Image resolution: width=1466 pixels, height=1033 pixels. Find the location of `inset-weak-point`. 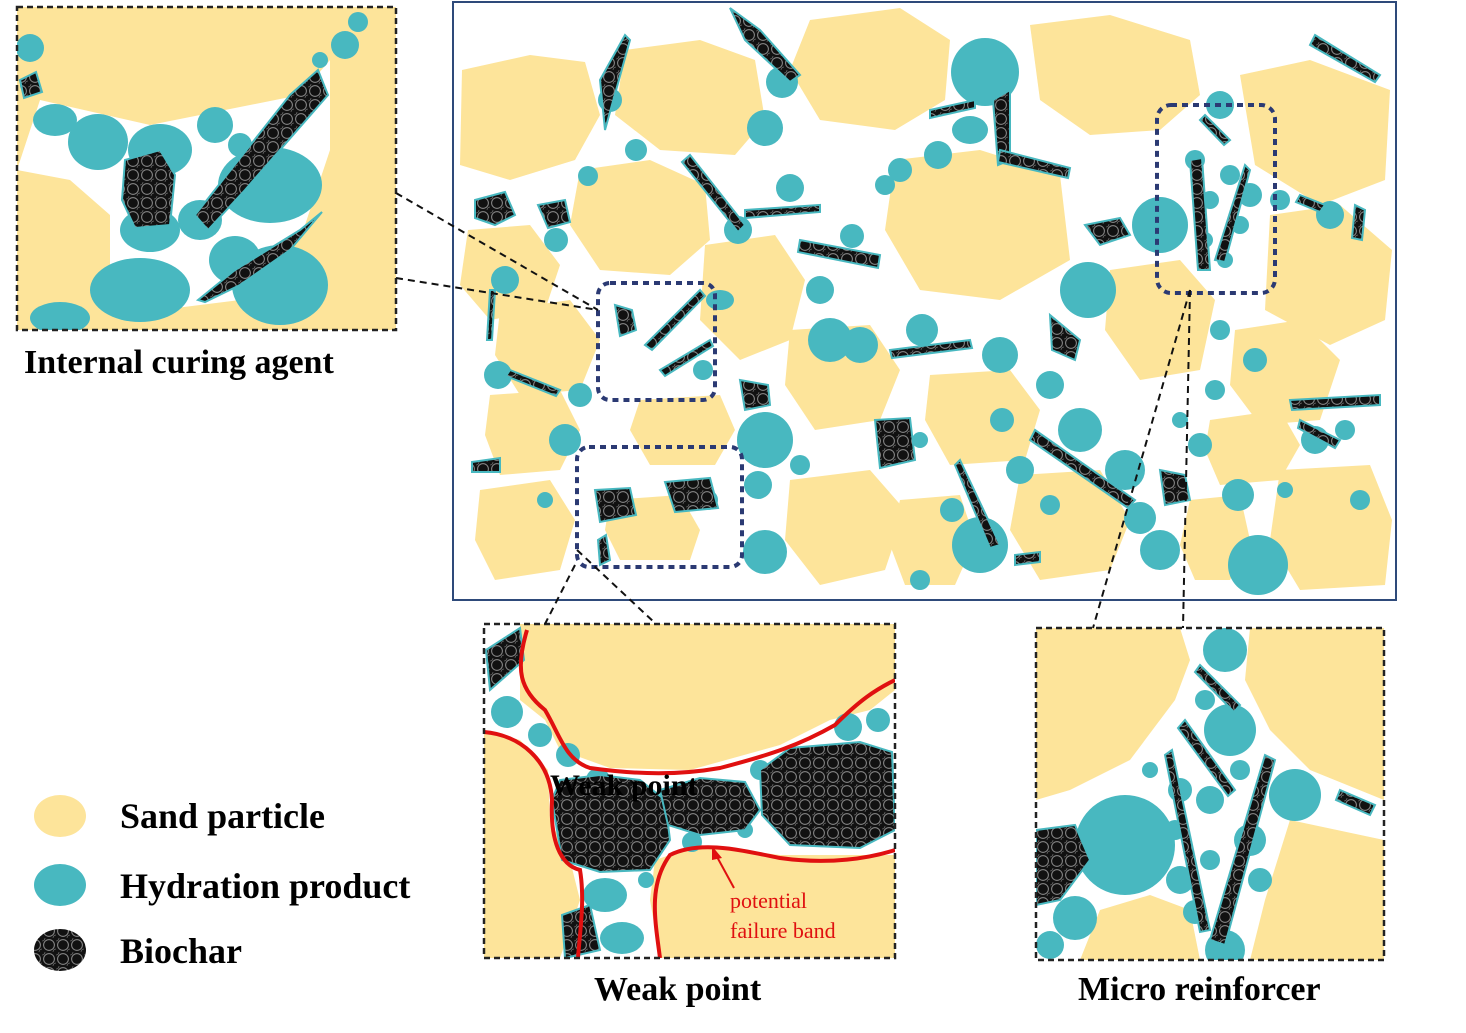

inset-weak-point is located at coordinates (689, 791).